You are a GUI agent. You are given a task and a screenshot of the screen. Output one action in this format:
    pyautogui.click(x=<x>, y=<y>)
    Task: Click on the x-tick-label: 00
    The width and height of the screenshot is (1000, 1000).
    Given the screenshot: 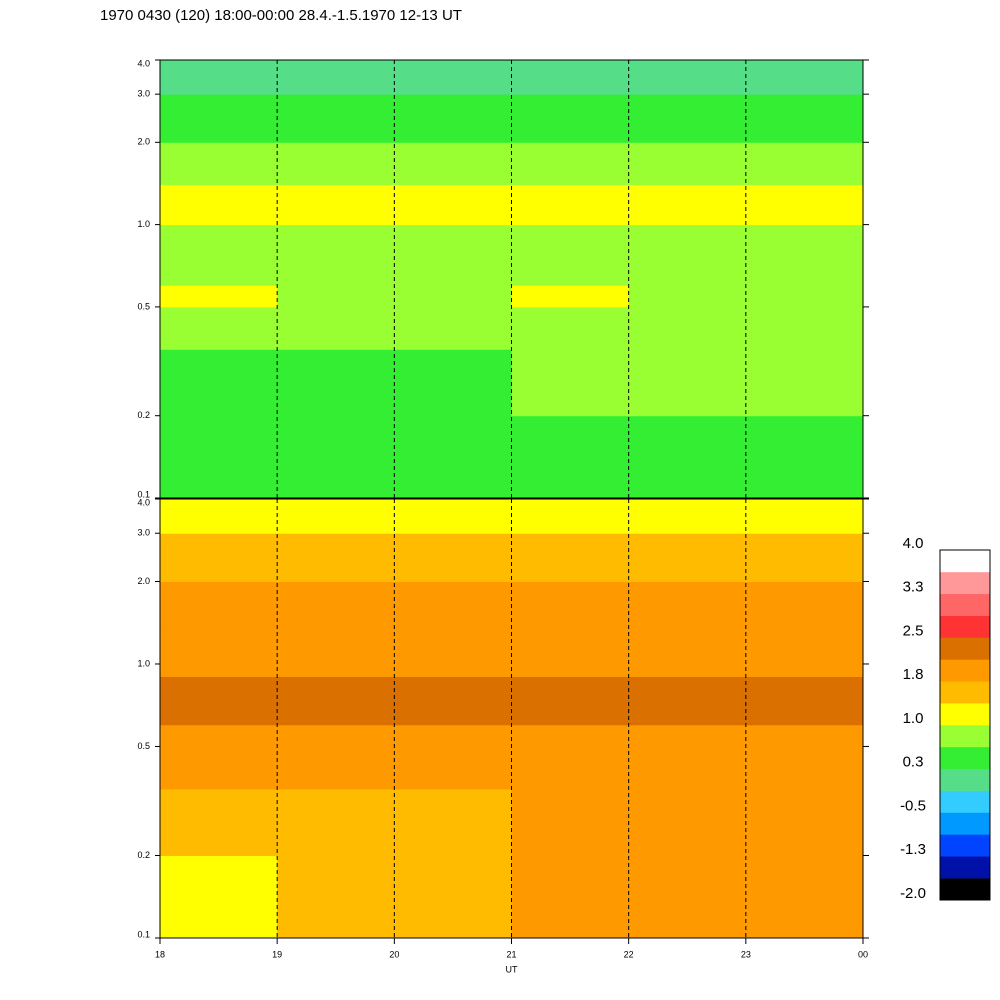 What is the action you would take?
    pyautogui.click(x=863, y=954)
    